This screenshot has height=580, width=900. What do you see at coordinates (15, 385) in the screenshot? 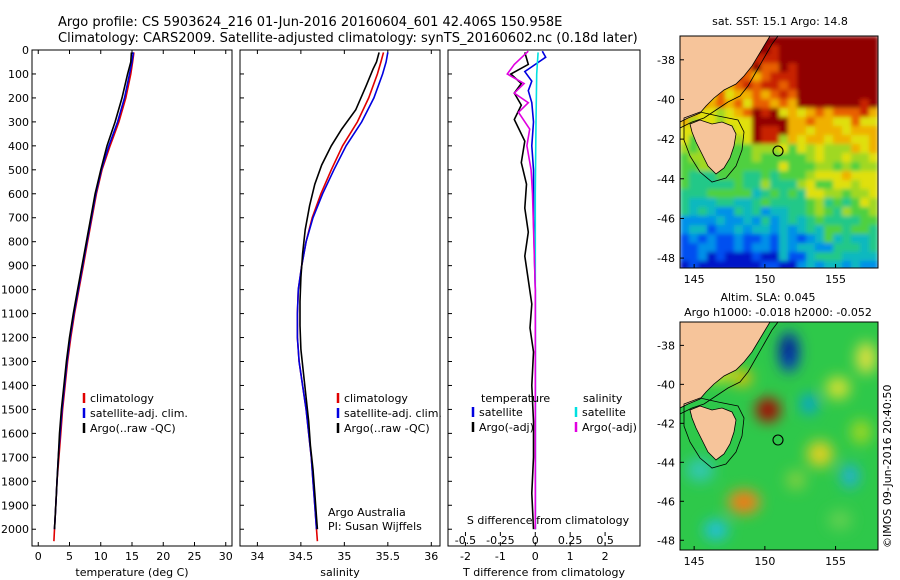
I see `y-tick-label: 1400` at bounding box center [15, 385].